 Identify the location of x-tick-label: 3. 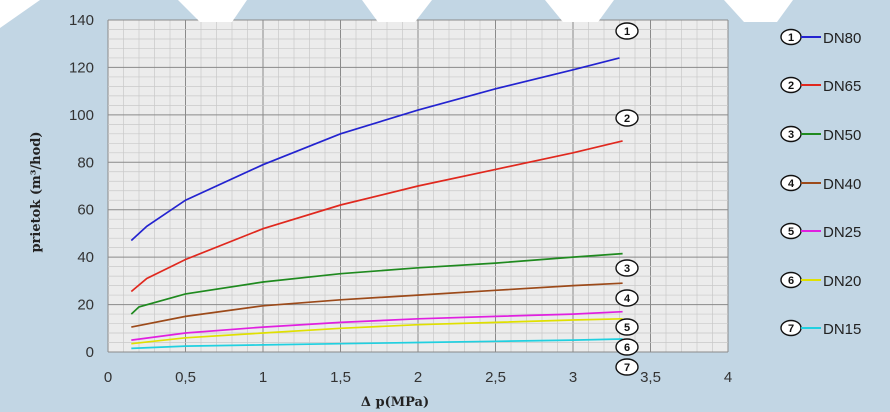
(573, 377).